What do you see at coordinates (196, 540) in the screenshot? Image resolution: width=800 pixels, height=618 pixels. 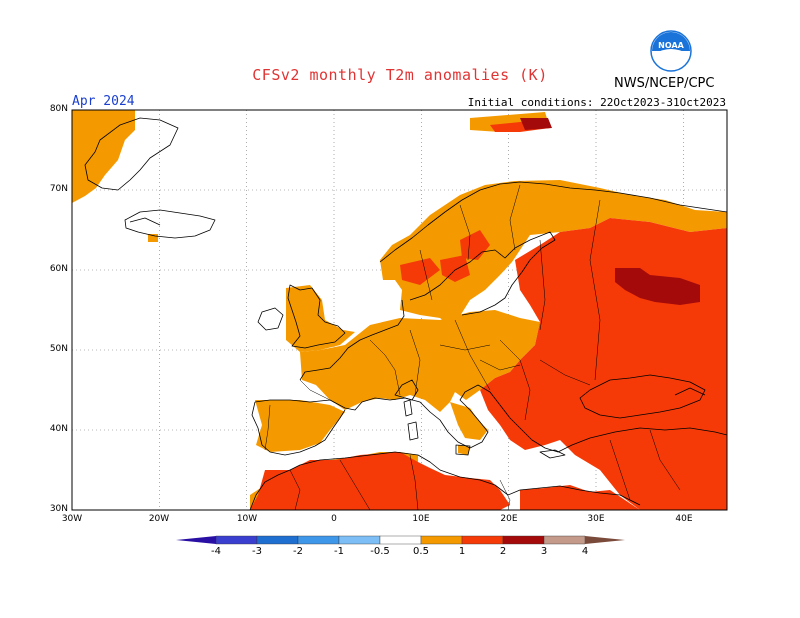 I see `colorbar-arrow-low` at bounding box center [196, 540].